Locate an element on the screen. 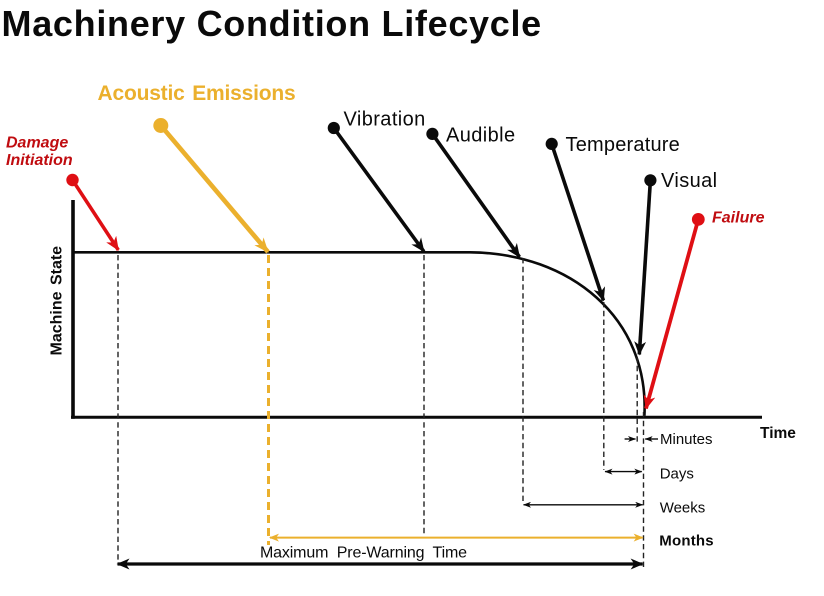 Image resolution: width=824 pixels, height=596 pixels. svg-text: Damage is located at coordinates (37, 142).